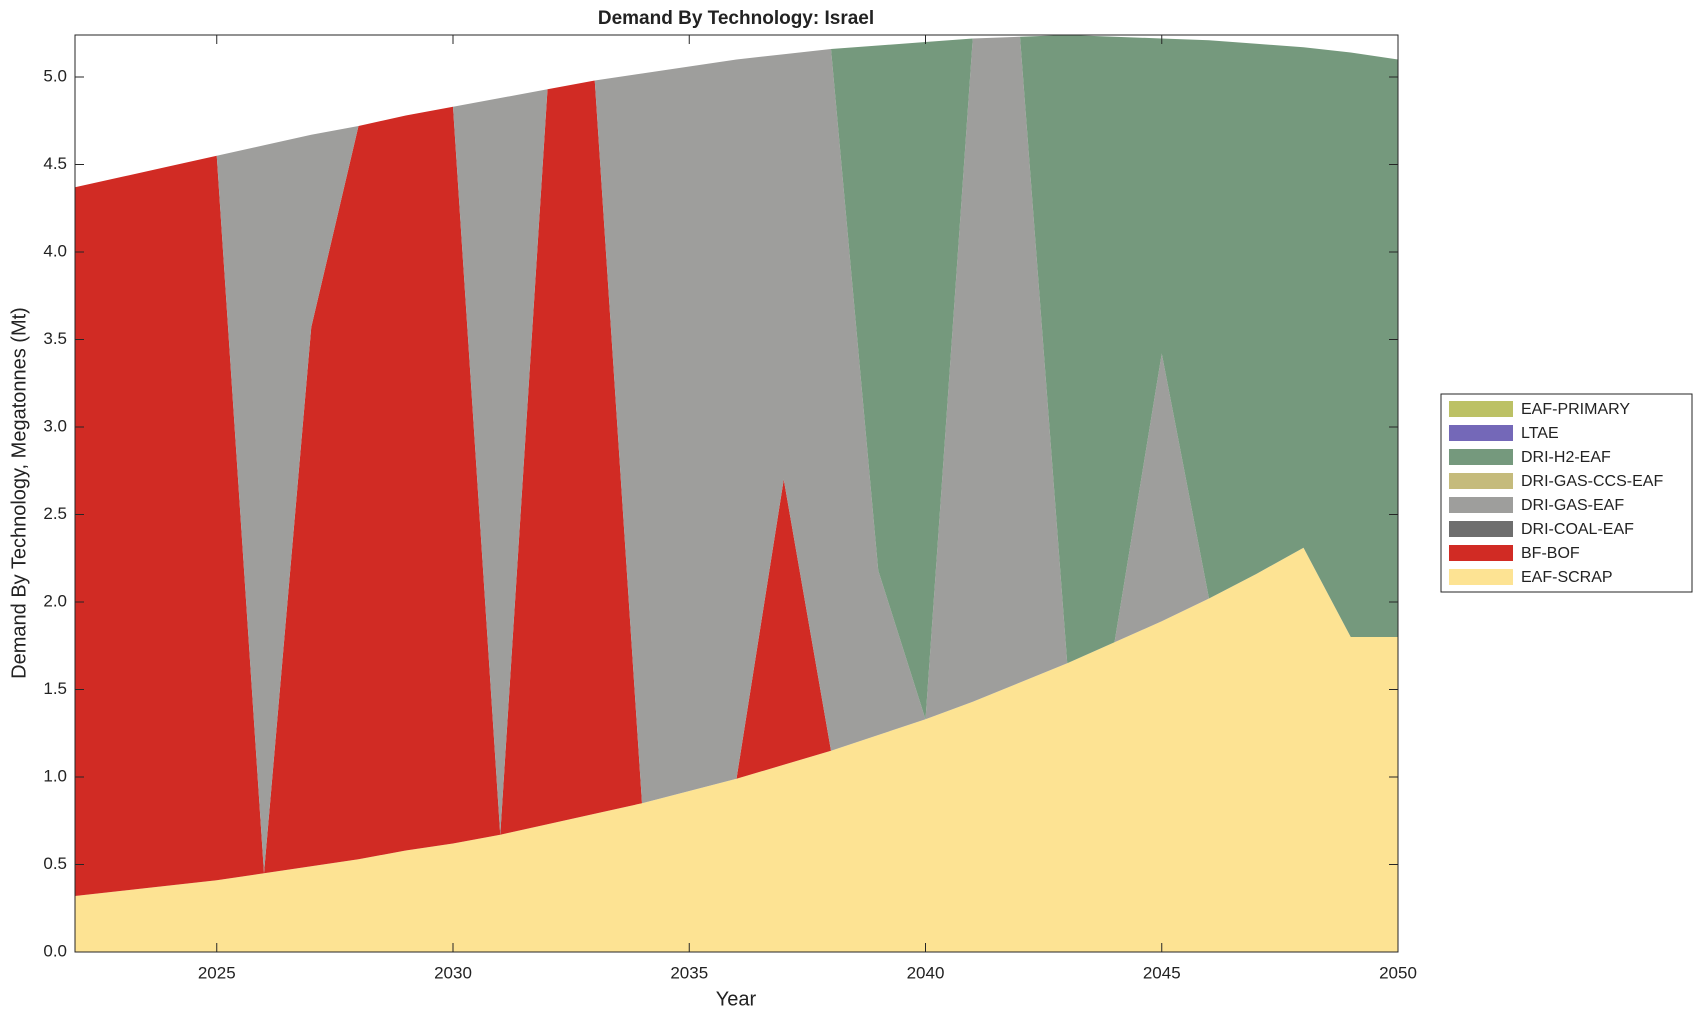 This screenshot has height=1020, width=1703. What do you see at coordinates (453, 972) in the screenshot?
I see `x-tick-label: 2030` at bounding box center [453, 972].